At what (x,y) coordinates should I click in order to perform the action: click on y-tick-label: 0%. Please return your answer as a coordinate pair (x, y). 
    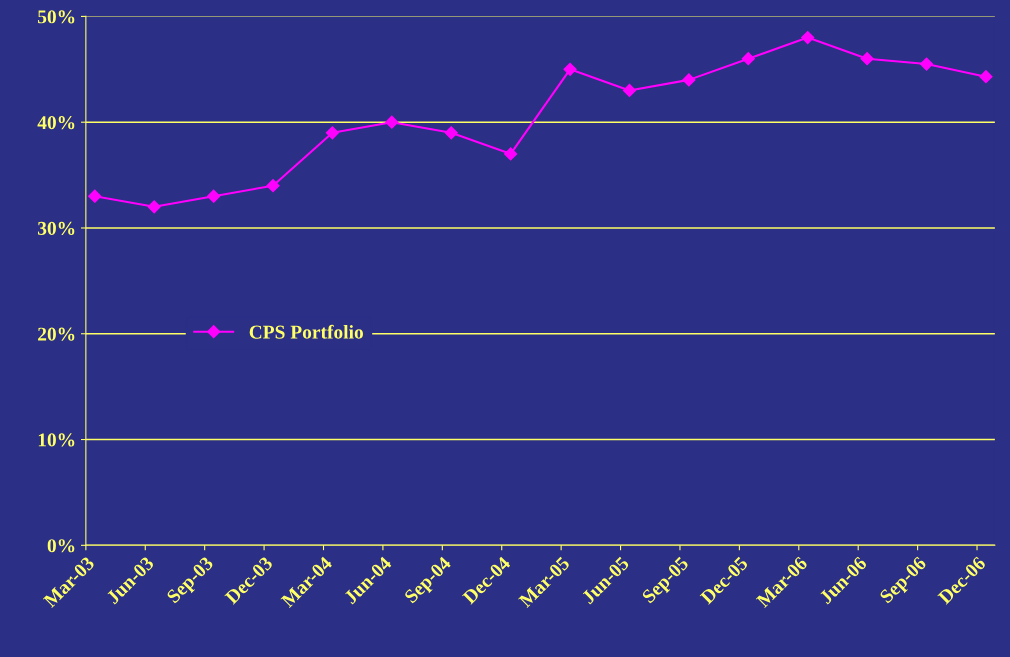
    Looking at the image, I should click on (61, 546).